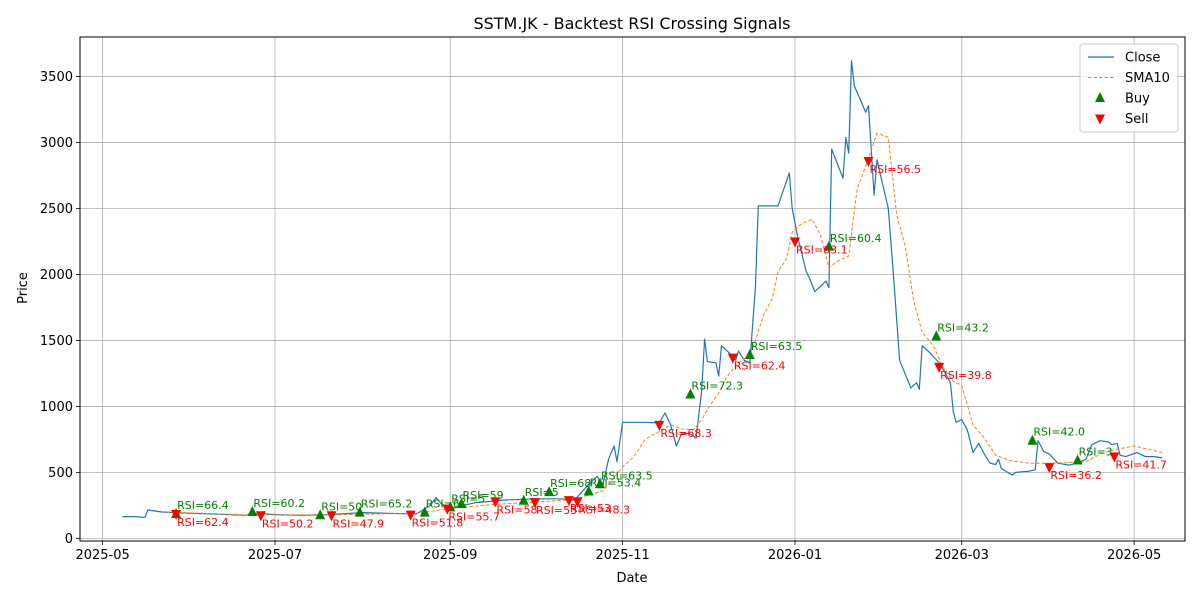 This screenshot has height=600, width=1200. Describe the element at coordinates (822, 250) in the screenshot. I see `sell-signal-label: RSI=63.1` at that location.